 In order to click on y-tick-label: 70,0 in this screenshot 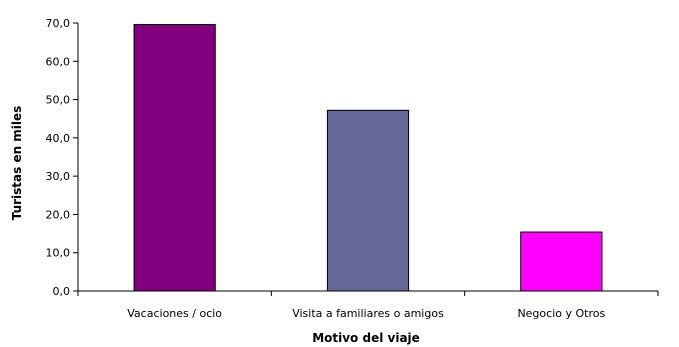, I will do `click(58, 23)`.